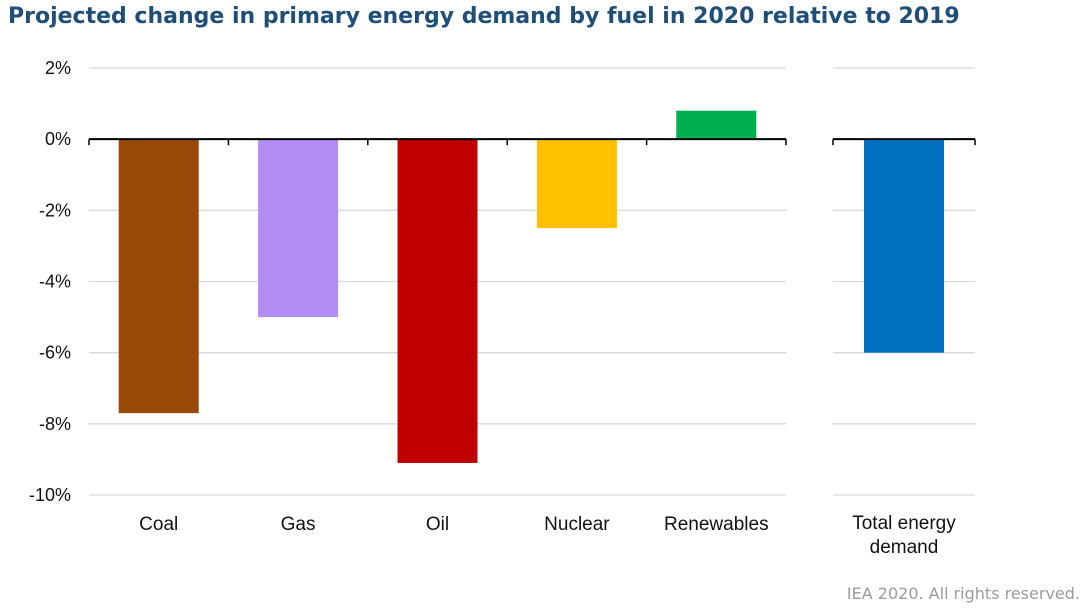 The image size is (1090, 613). I want to click on bar-coal, so click(158, 276).